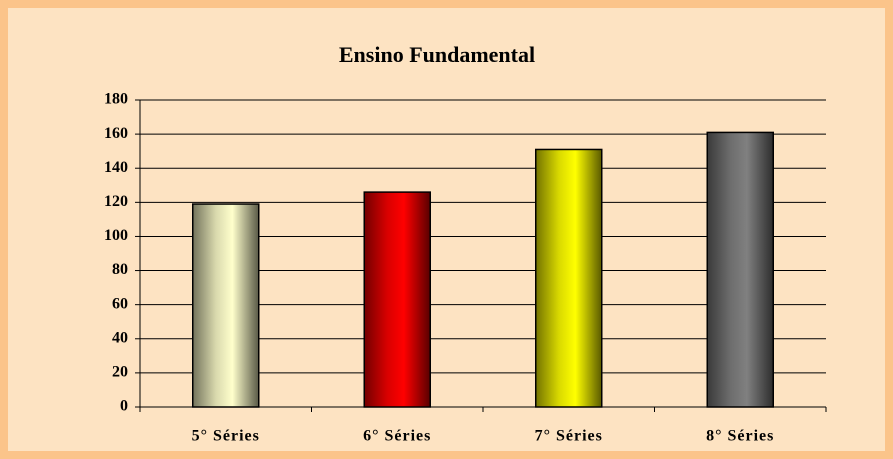  What do you see at coordinates (397, 436) in the screenshot?
I see `x-tick-label: 6° Séries` at bounding box center [397, 436].